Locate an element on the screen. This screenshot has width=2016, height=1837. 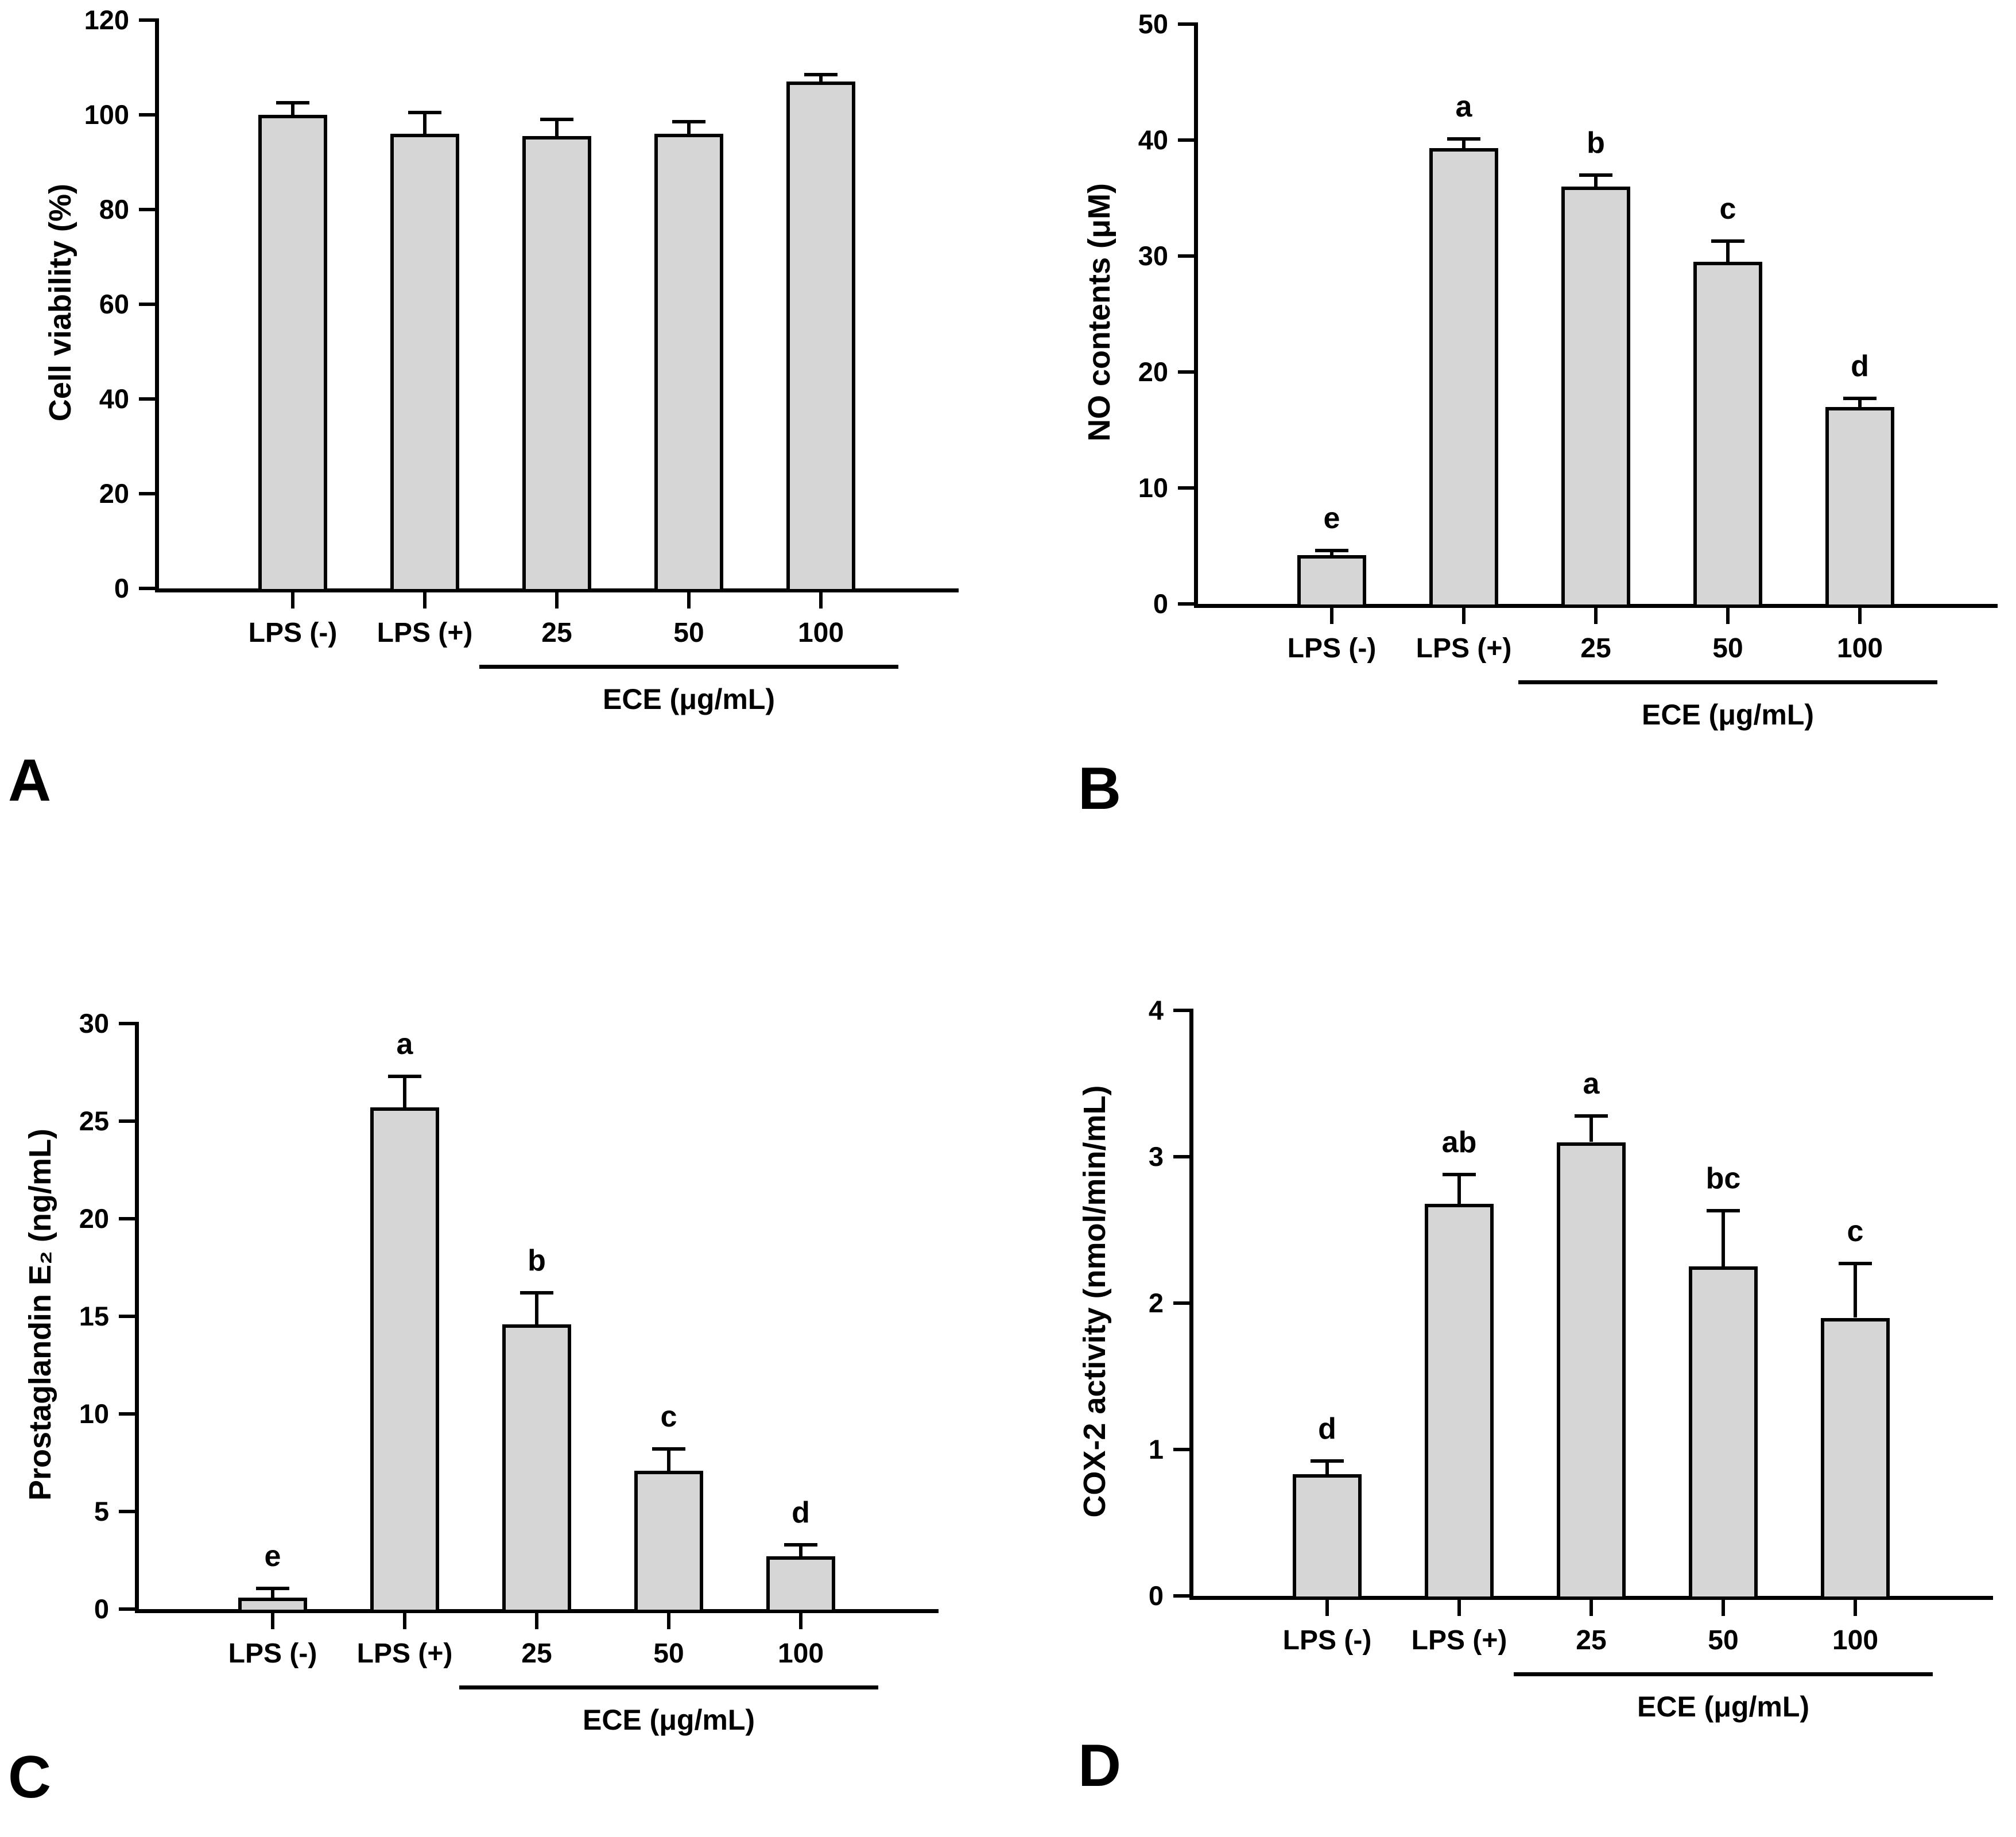
y-tick-label: 40 is located at coordinates (114, 398).